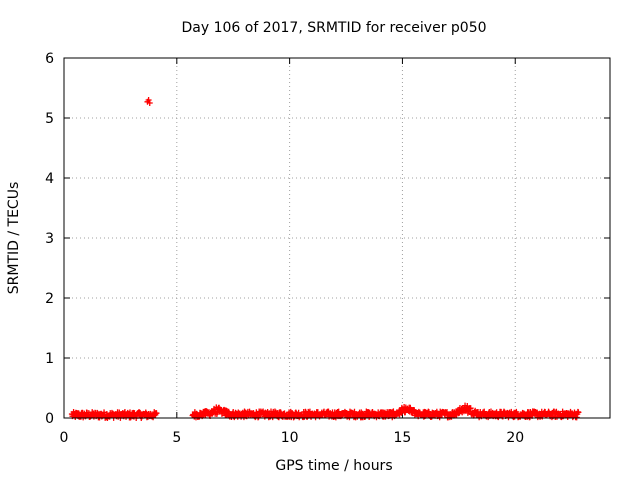 Image resolution: width=640 pixels, height=480 pixels. Describe the element at coordinates (49, 419) in the screenshot. I see `y-tick-label: 0` at that location.